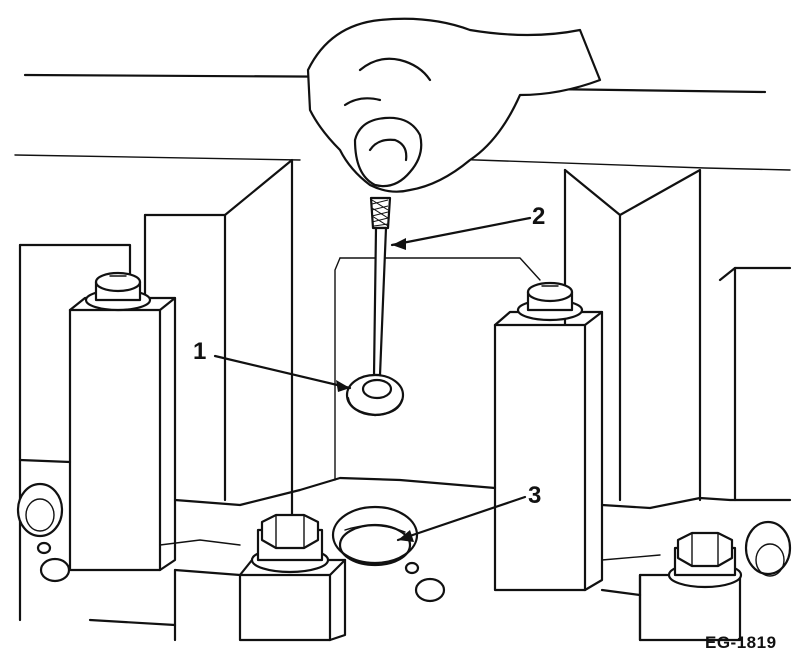 Image resolution: width=800 pixels, height=661 pixels. Describe the element at coordinates (43, 532) in the screenshot. I see `left-holes` at that location.